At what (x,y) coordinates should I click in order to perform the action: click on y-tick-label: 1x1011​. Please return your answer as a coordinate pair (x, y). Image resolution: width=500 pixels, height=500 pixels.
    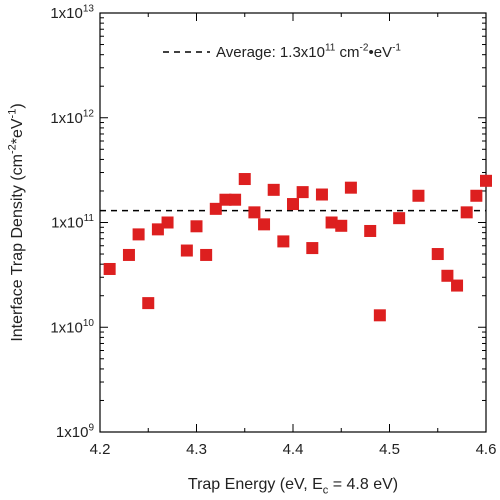
    Looking at the image, I should click on (72, 222).